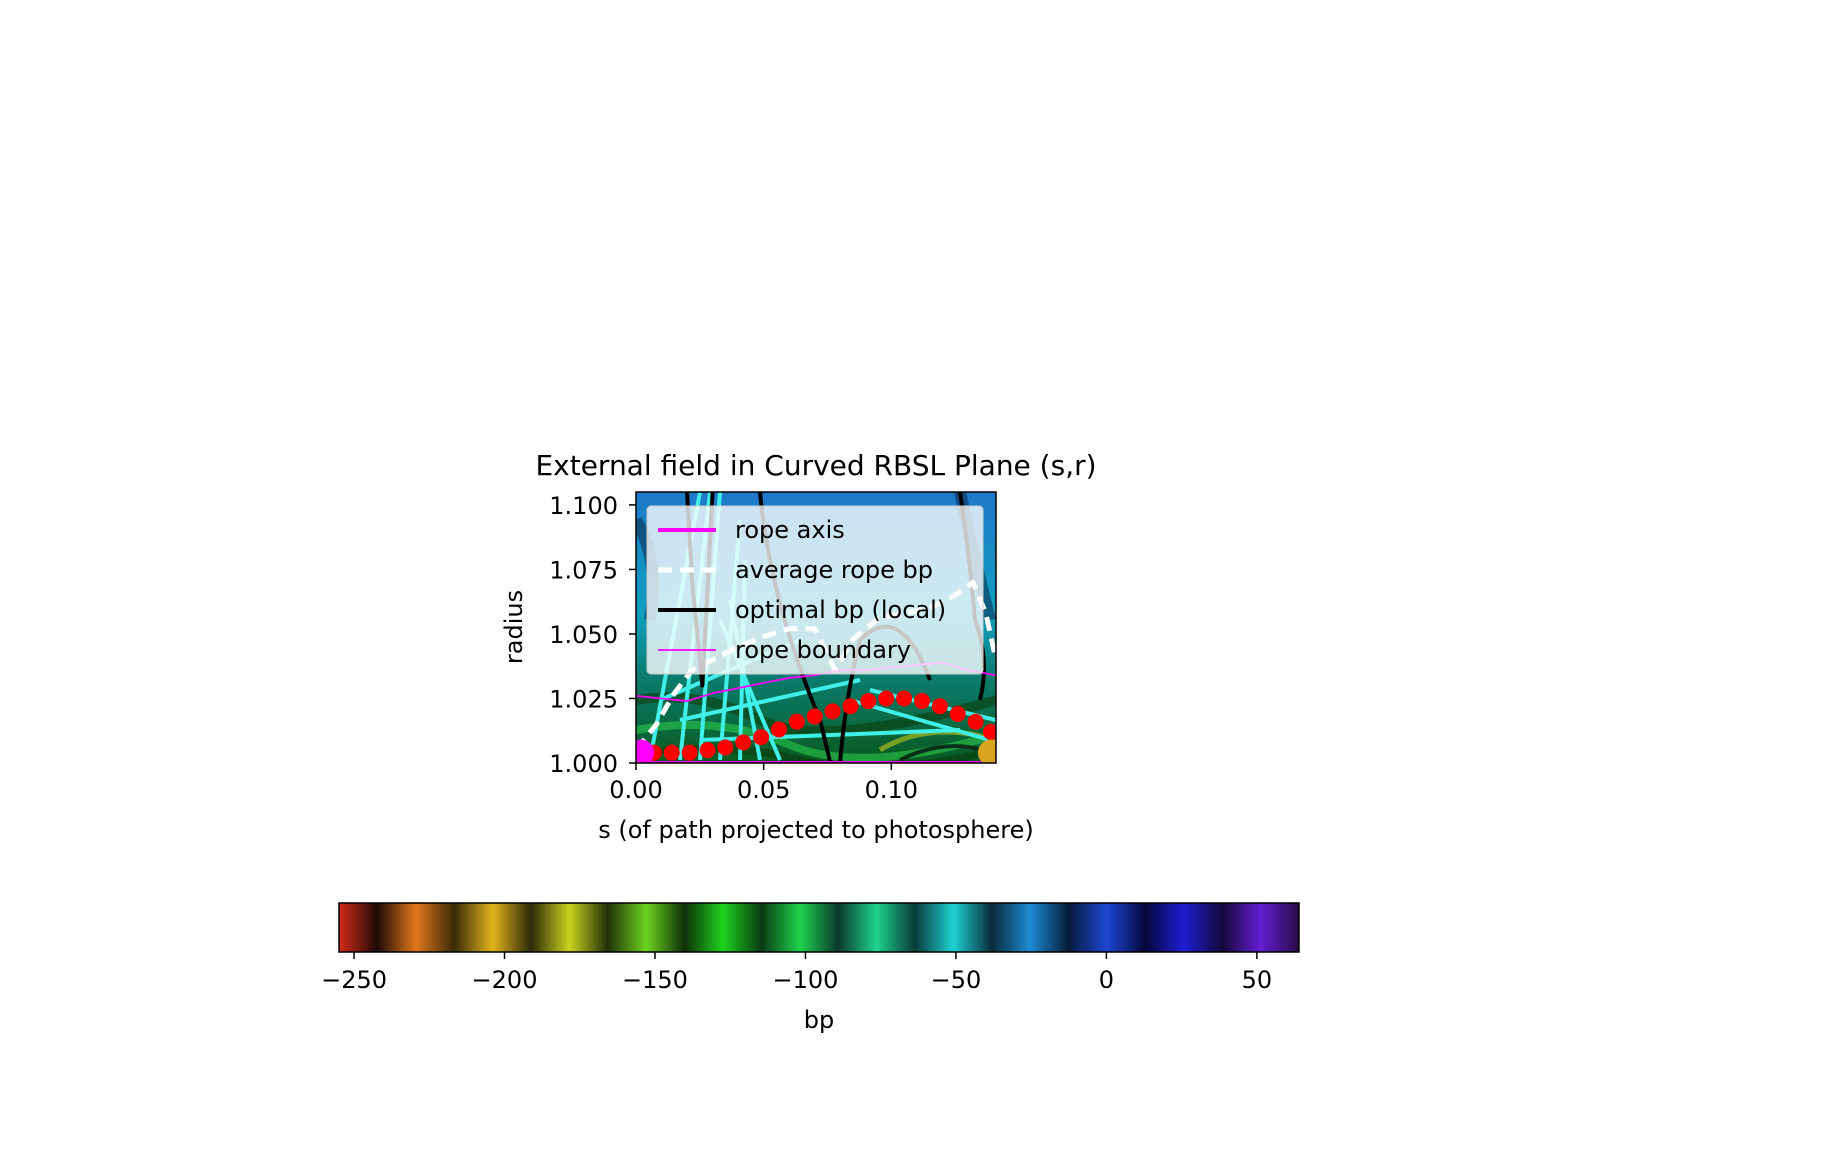  What do you see at coordinates (583, 570) in the screenshot?
I see `y-tick-label: 1.075` at bounding box center [583, 570].